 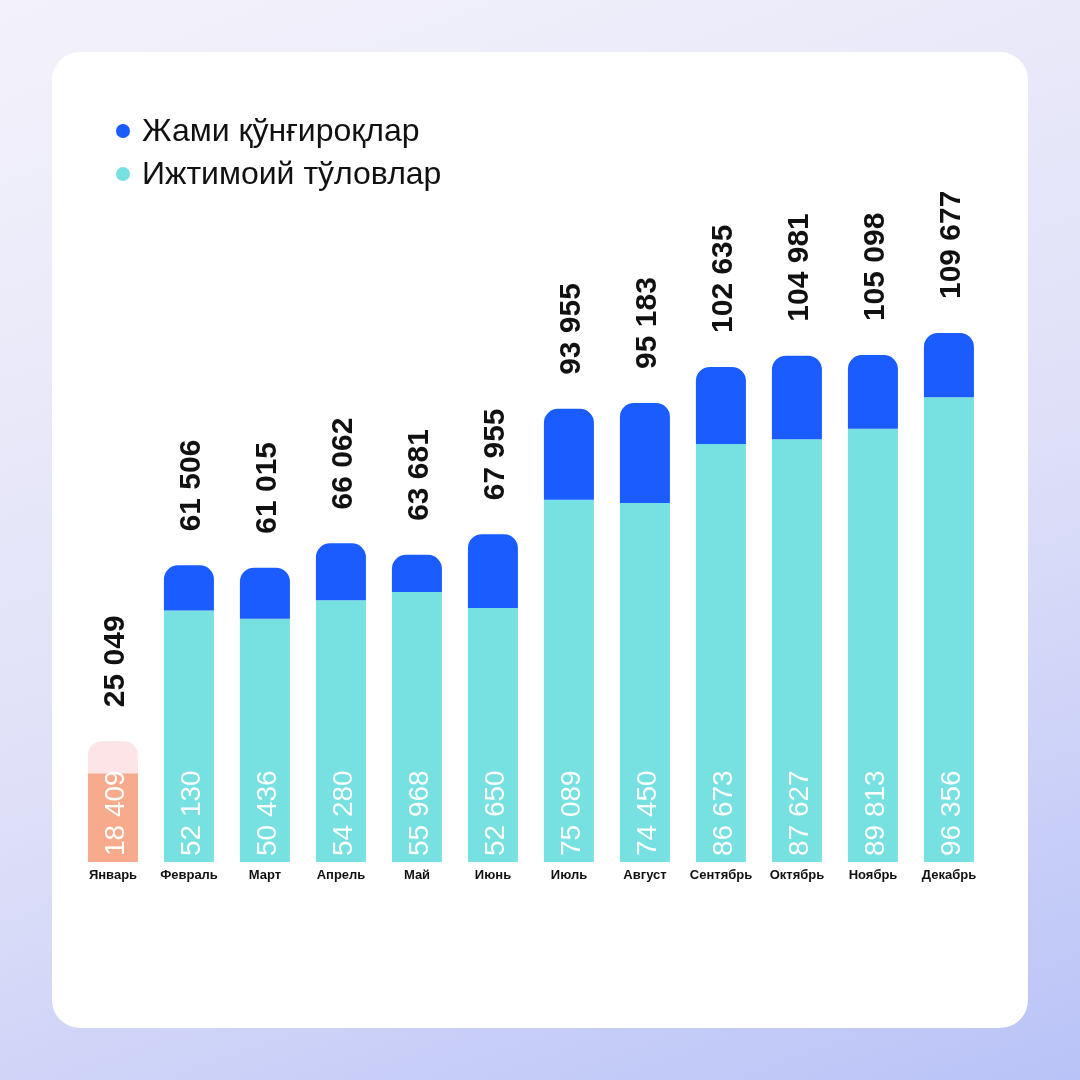 I want to click on total-label: 104 981, so click(x=797, y=267).